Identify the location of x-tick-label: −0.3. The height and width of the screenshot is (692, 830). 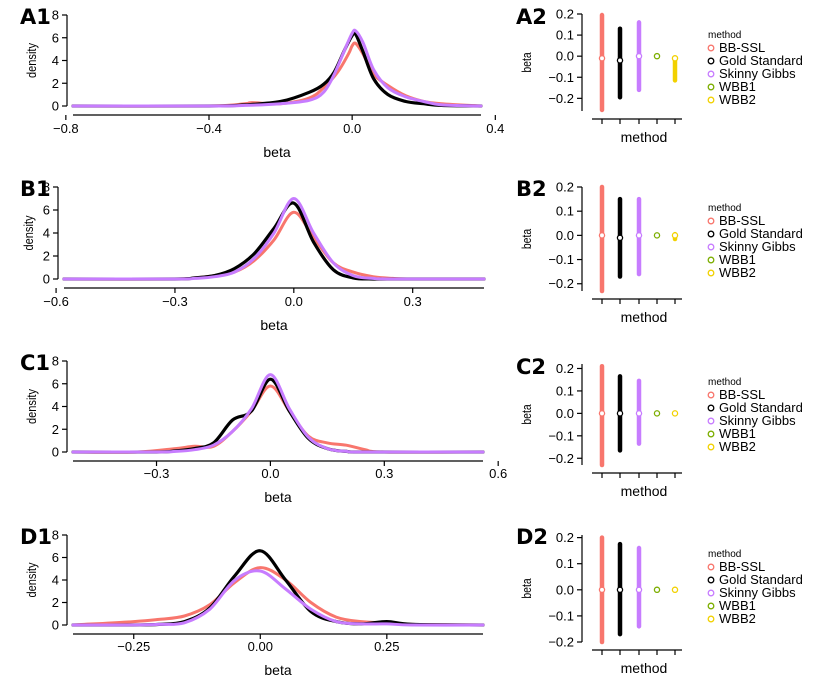
(157, 473).